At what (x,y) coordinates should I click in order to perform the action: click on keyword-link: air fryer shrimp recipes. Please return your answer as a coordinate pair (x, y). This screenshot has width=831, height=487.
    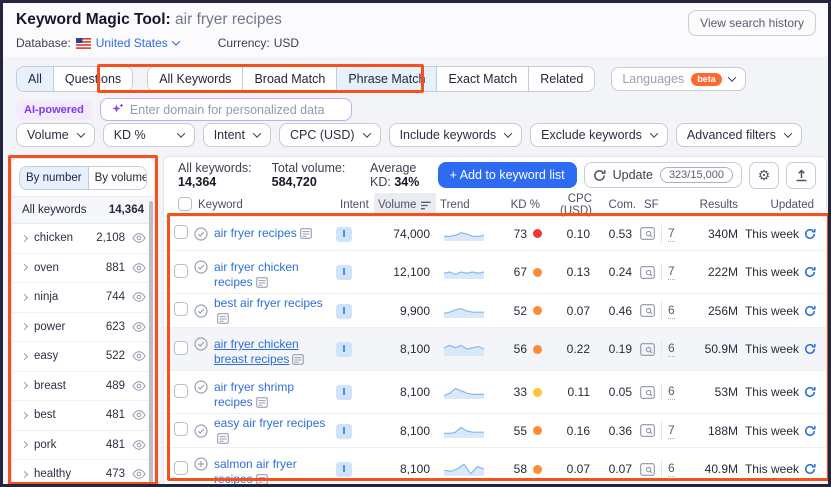
    Looking at the image, I should click on (254, 394).